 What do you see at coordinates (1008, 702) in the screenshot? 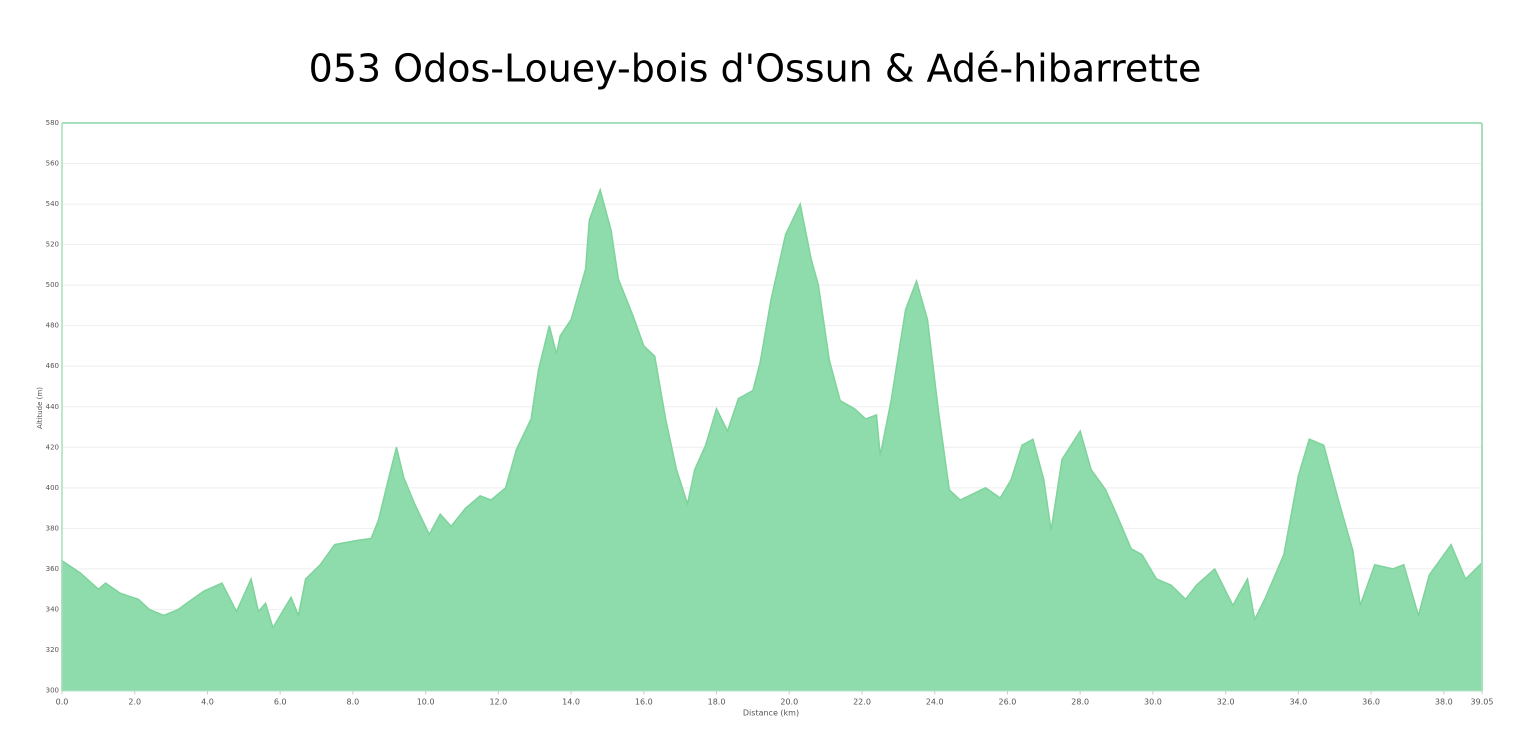
I see `x-tick-label: 26.0` at bounding box center [1008, 702].